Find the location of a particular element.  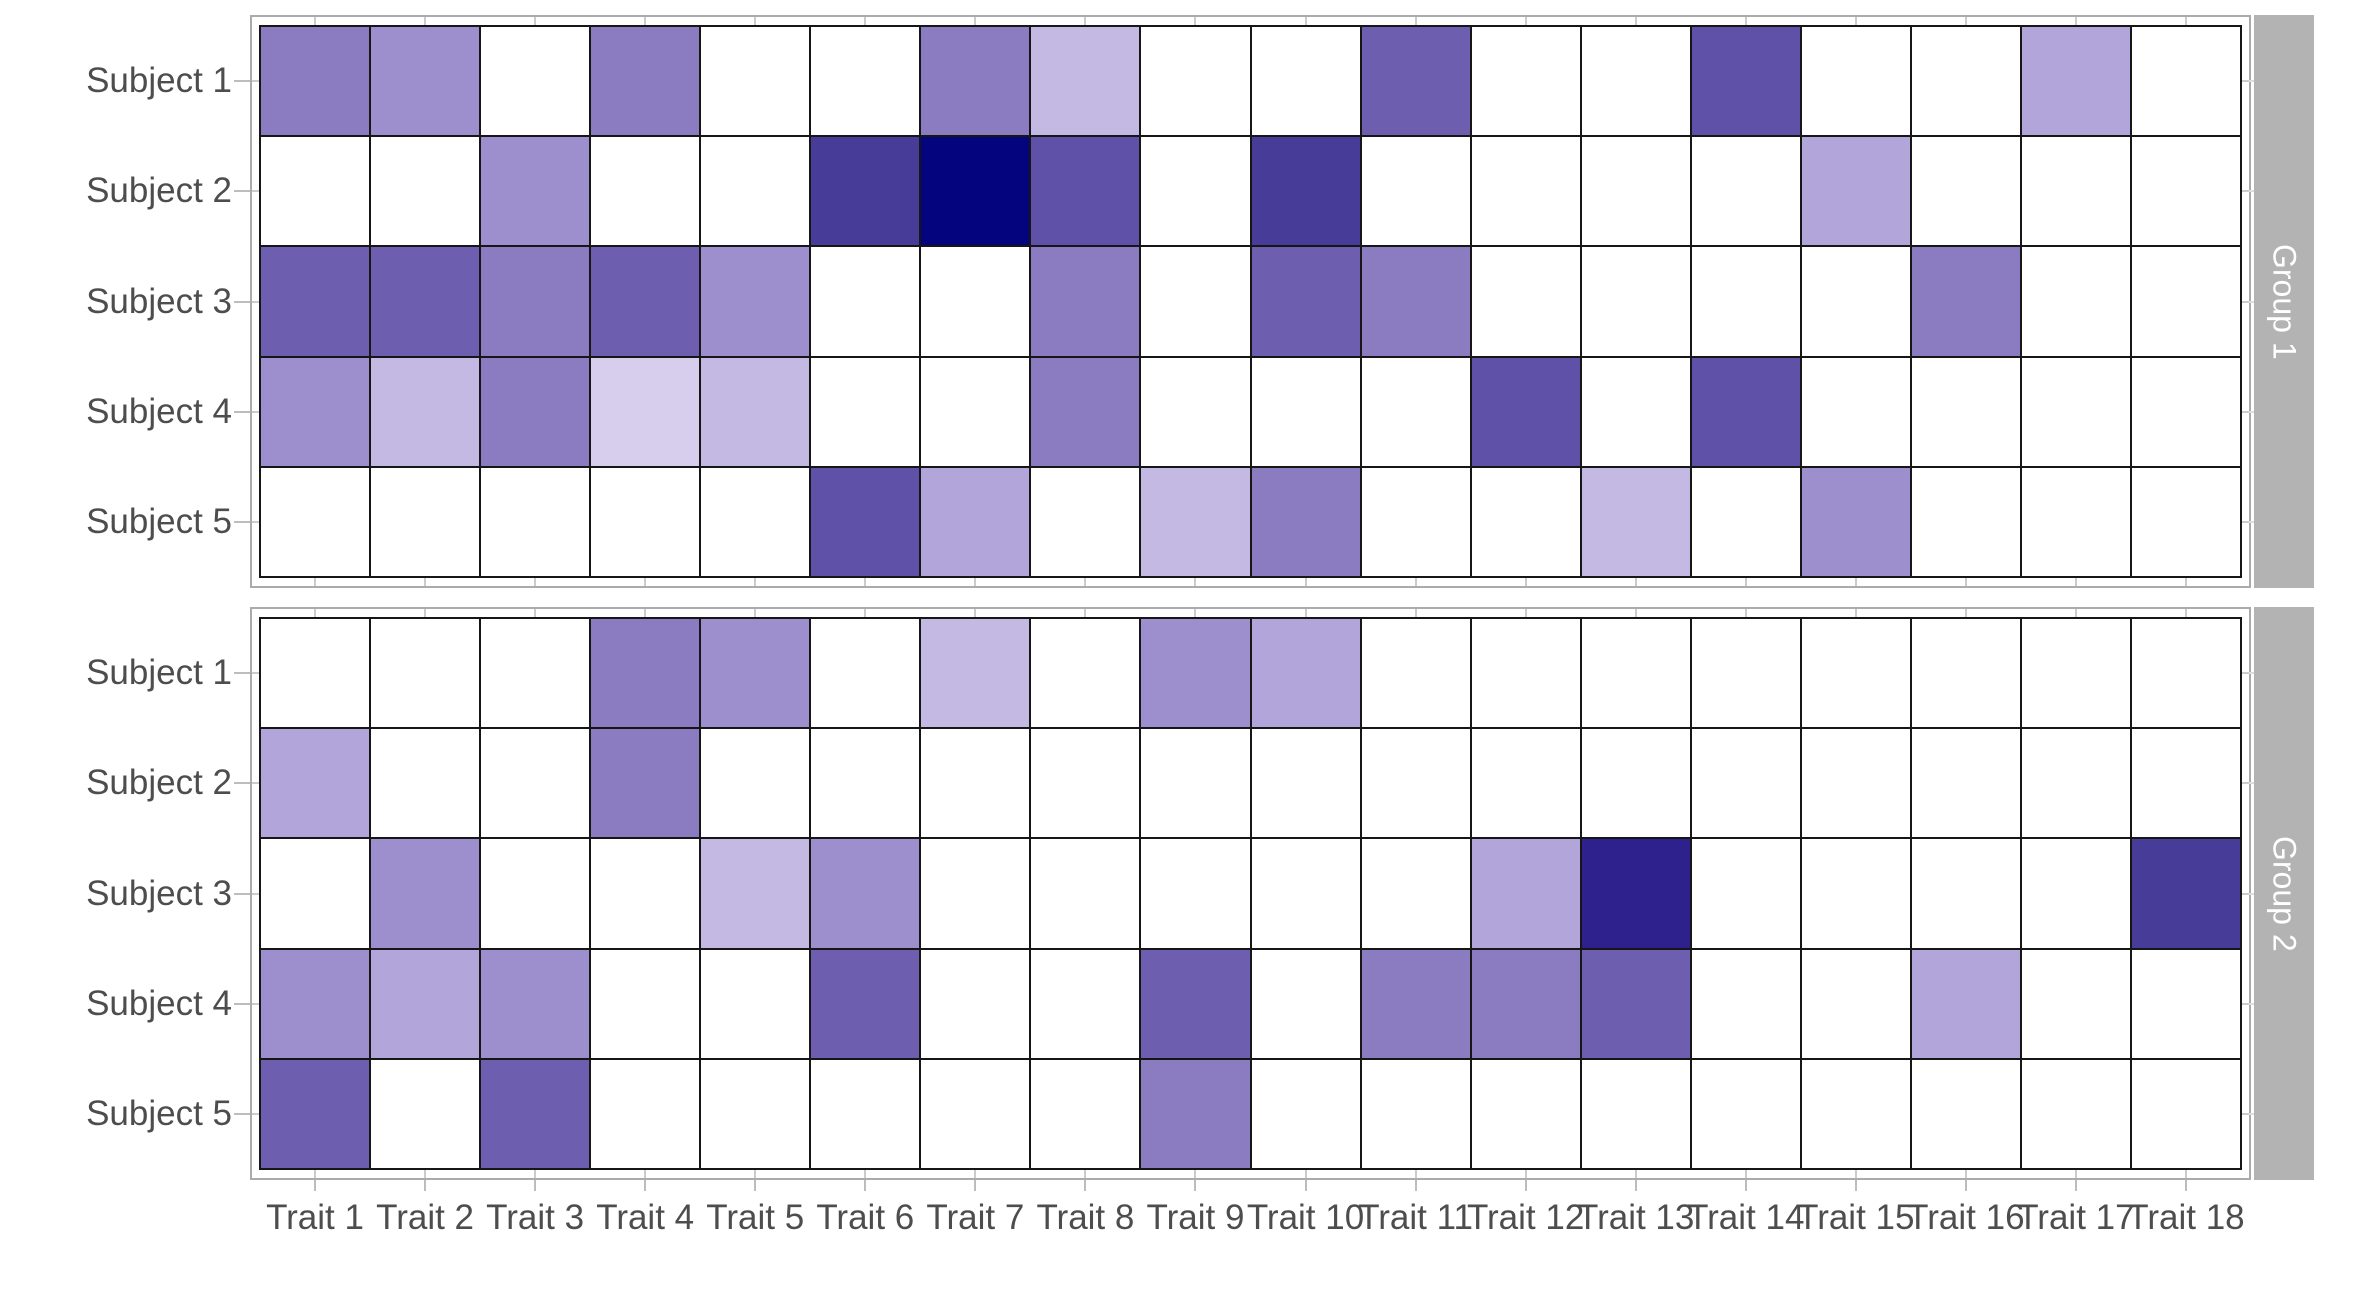

x-axis-label: Trait 1 is located at coordinates (315, 1217).